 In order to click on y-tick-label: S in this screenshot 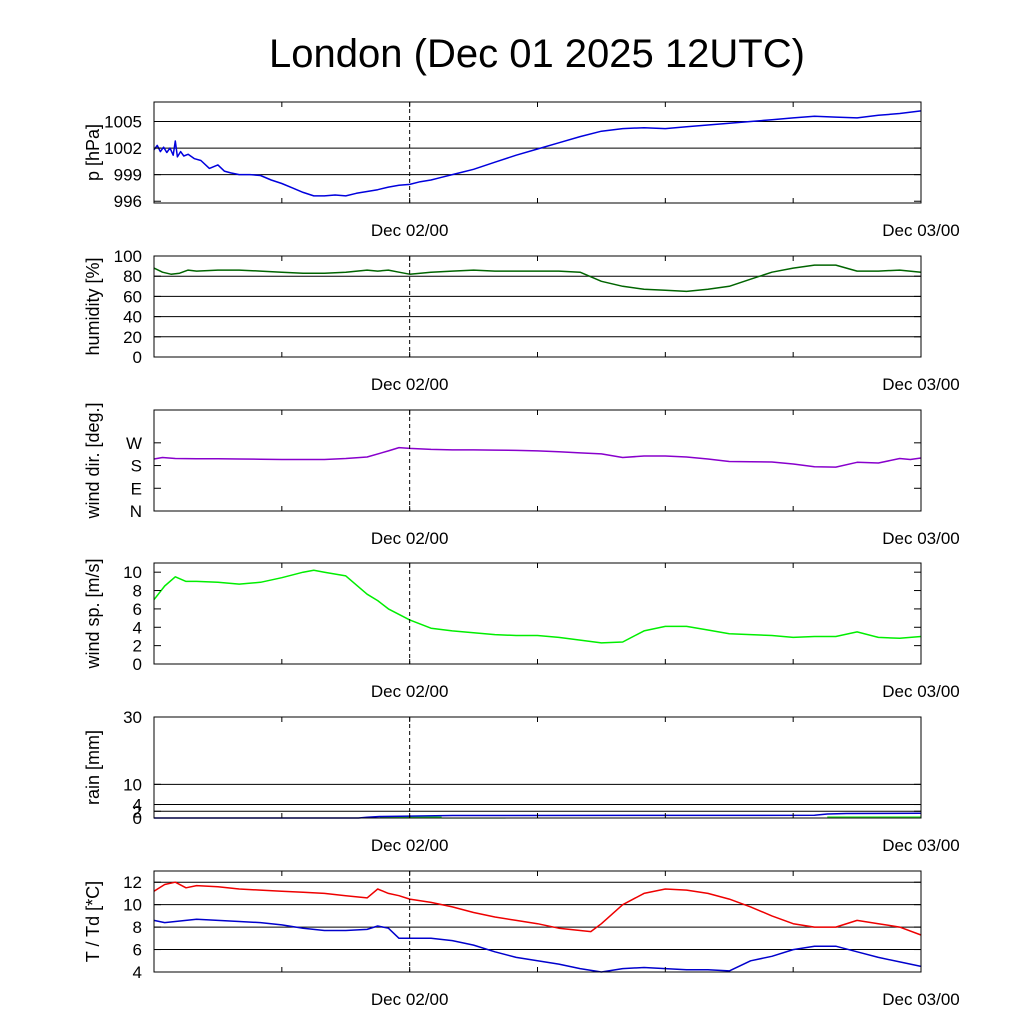, I will do `click(136, 466)`.